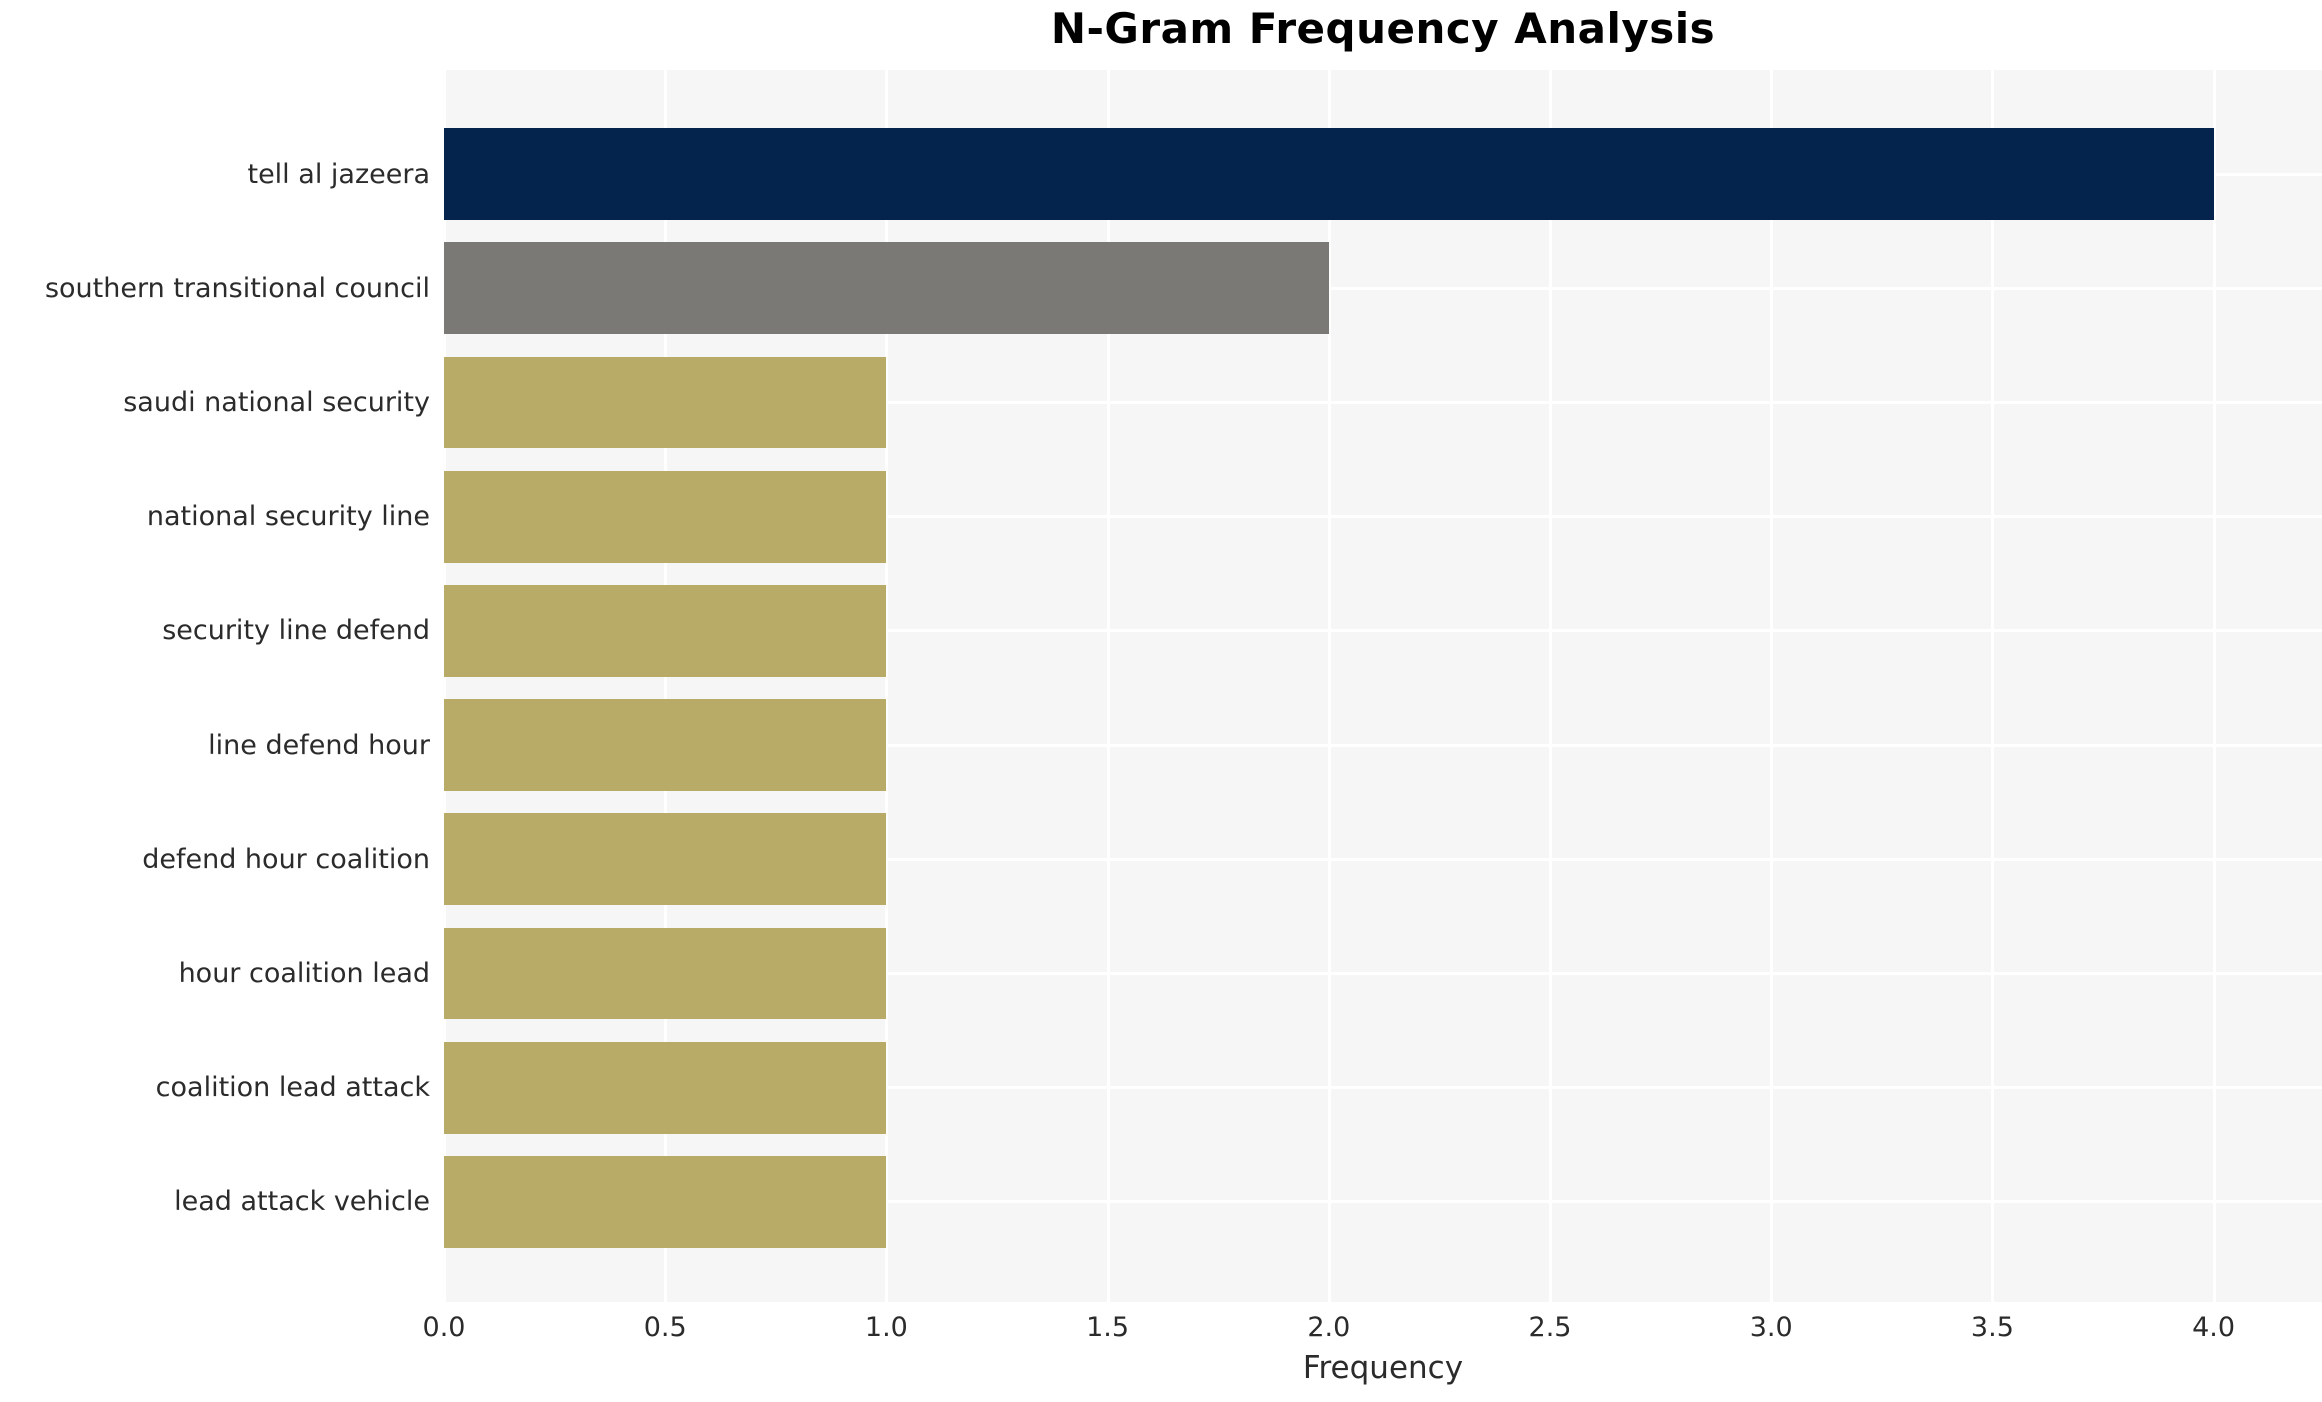 The height and width of the screenshot is (1402, 2322). I want to click on y-tick-label: line defend hour, so click(319, 745).